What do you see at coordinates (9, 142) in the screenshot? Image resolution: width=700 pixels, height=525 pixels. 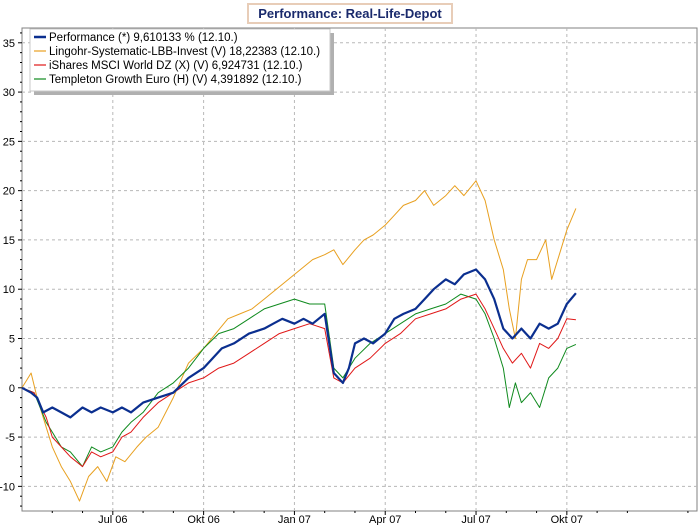 I see `y-tick-label: 25` at bounding box center [9, 142].